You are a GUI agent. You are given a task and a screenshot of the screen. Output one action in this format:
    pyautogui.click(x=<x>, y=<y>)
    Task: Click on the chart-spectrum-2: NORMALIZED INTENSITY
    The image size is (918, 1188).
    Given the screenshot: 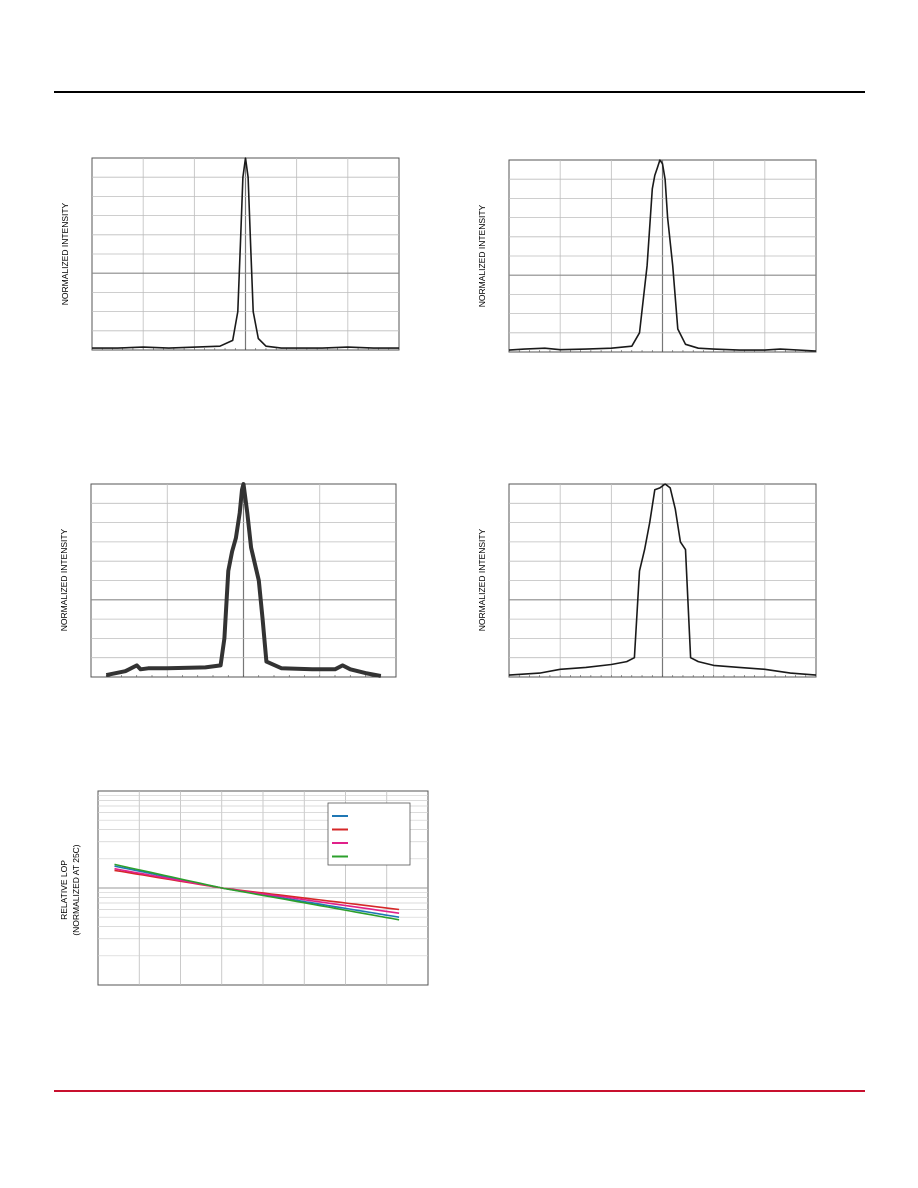 What is the action you would take?
    pyautogui.click(x=647, y=256)
    